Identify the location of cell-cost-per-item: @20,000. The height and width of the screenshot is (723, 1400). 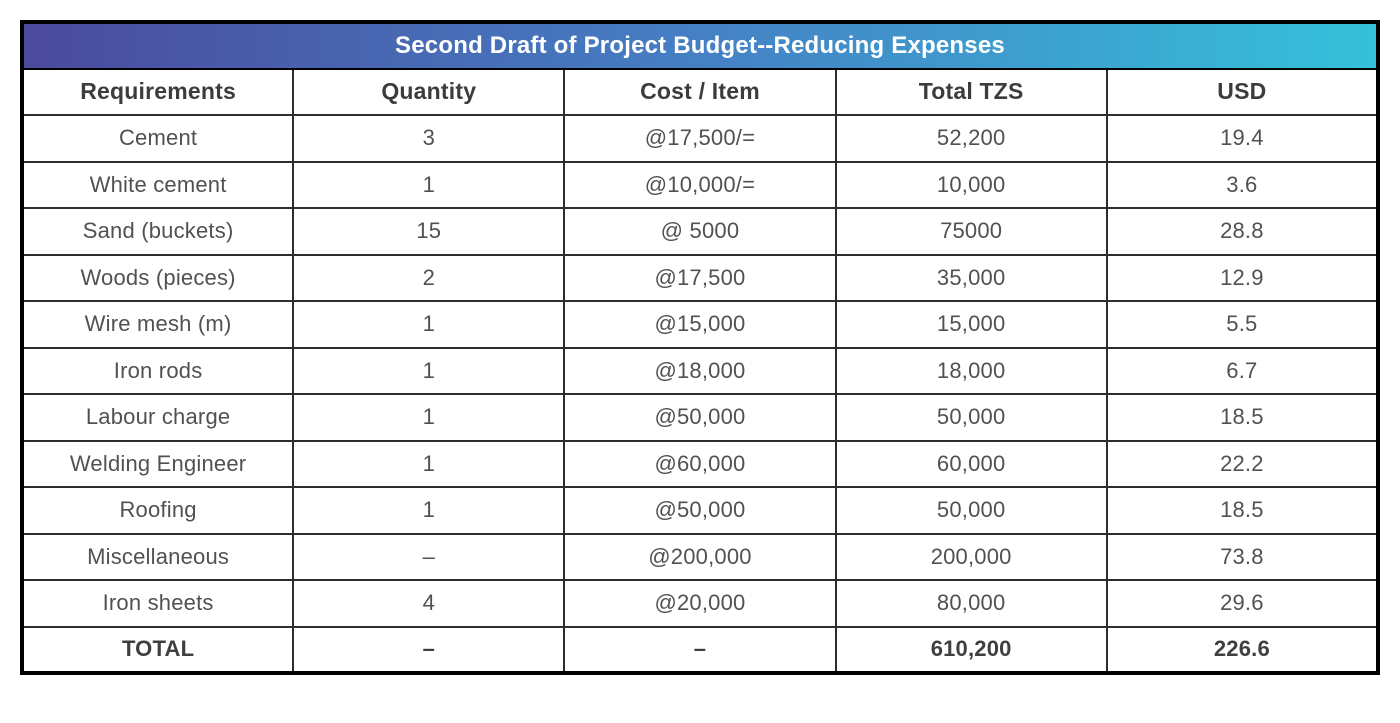
(700, 603).